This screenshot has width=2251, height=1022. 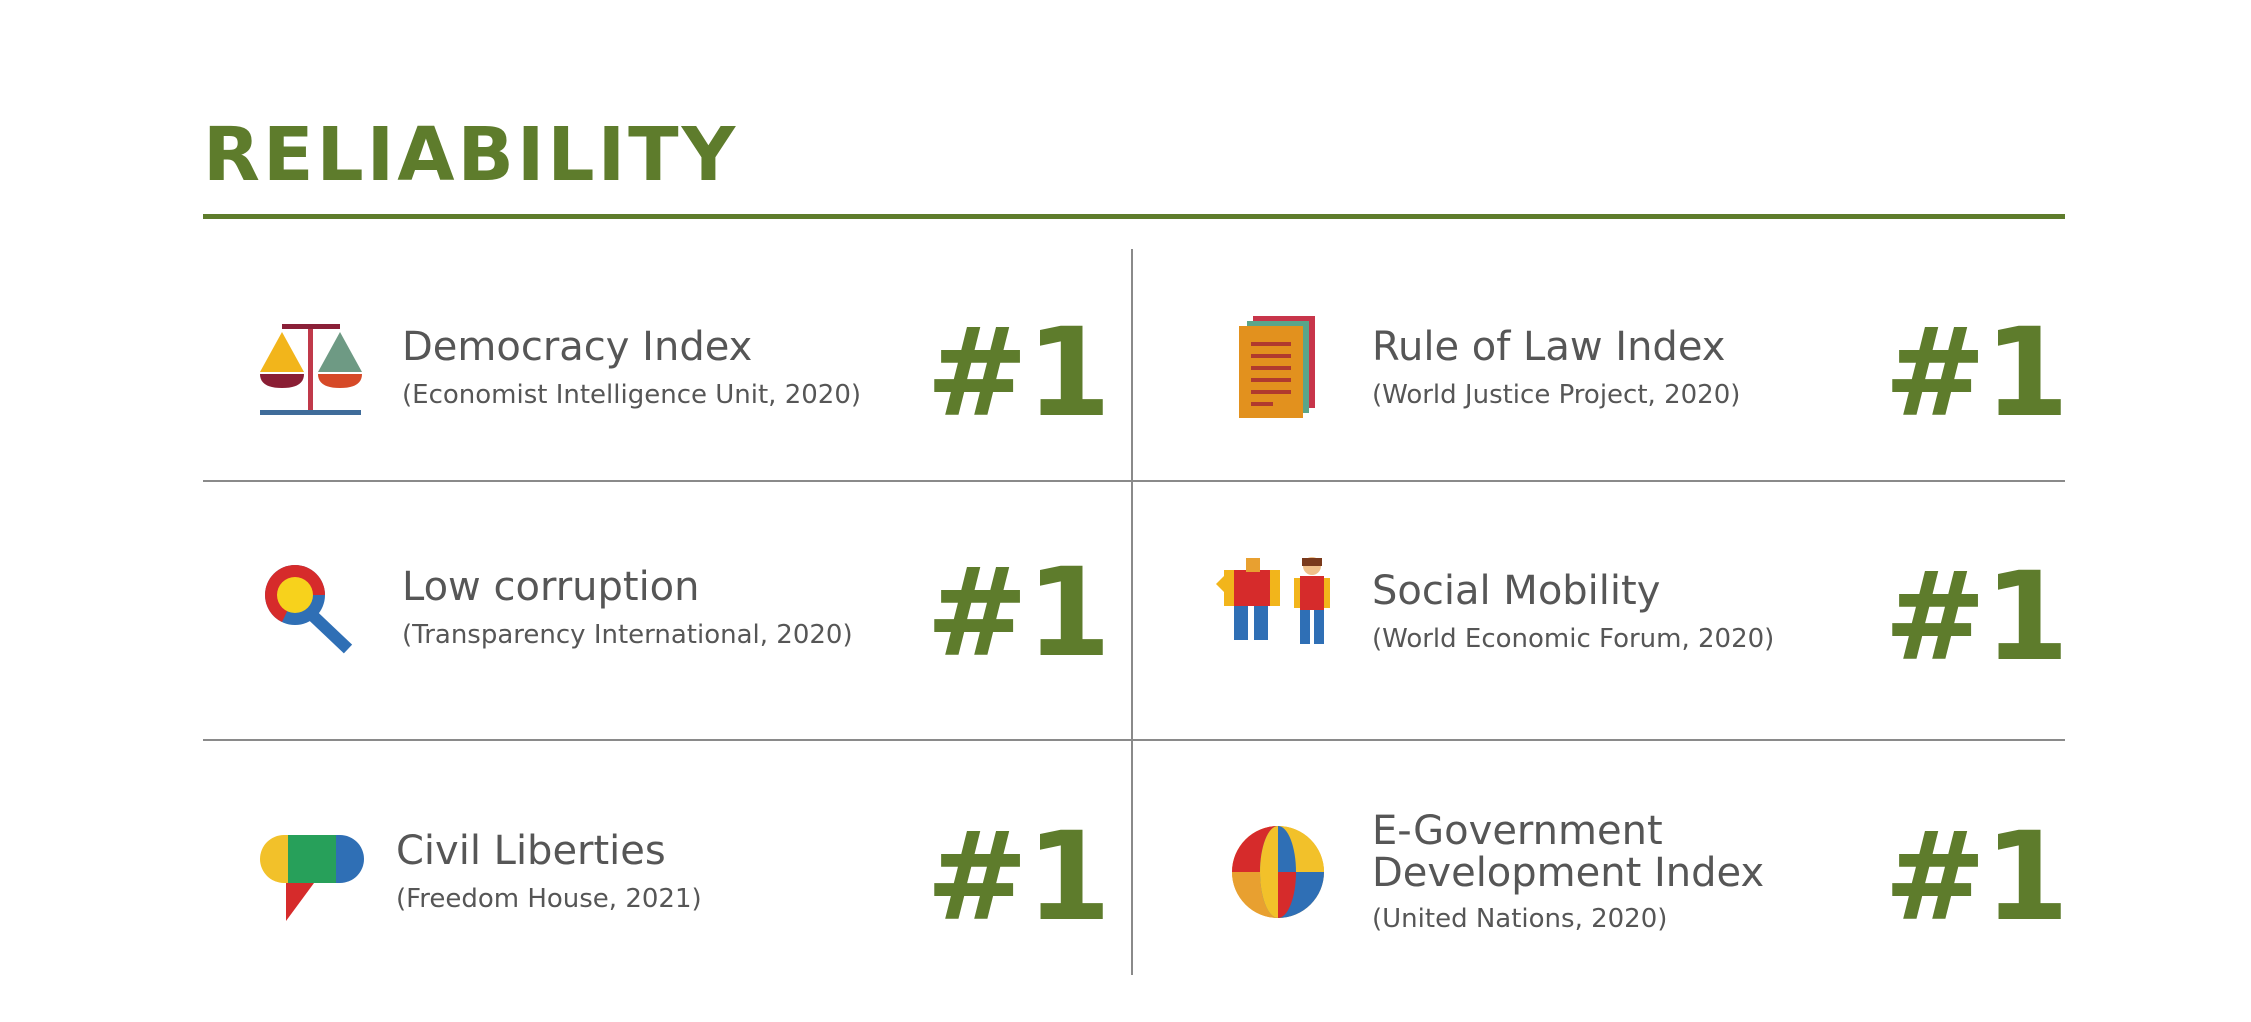 What do you see at coordinates (627, 635) in the screenshot?
I see `index-source: (Transparency International, 2020)` at bounding box center [627, 635].